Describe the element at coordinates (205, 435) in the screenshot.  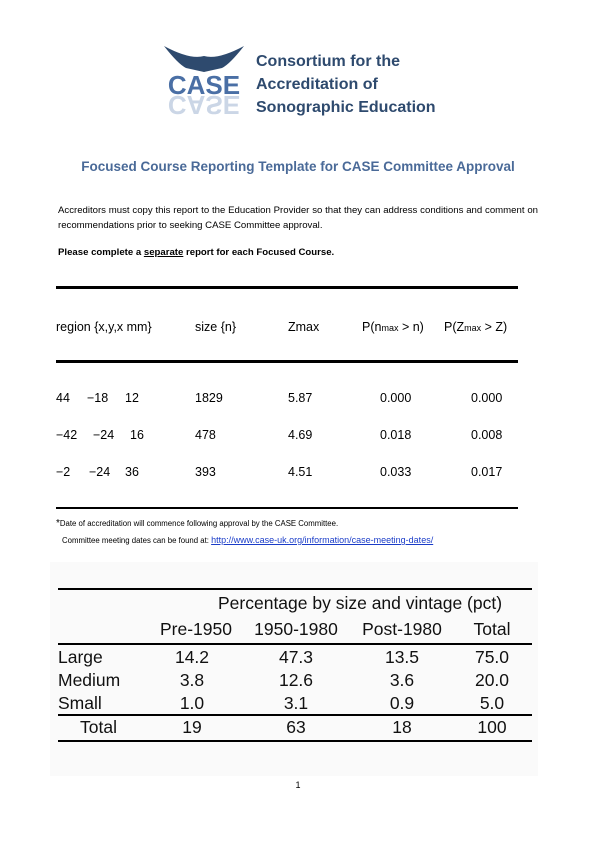
I see `cell-size: 478` at that location.